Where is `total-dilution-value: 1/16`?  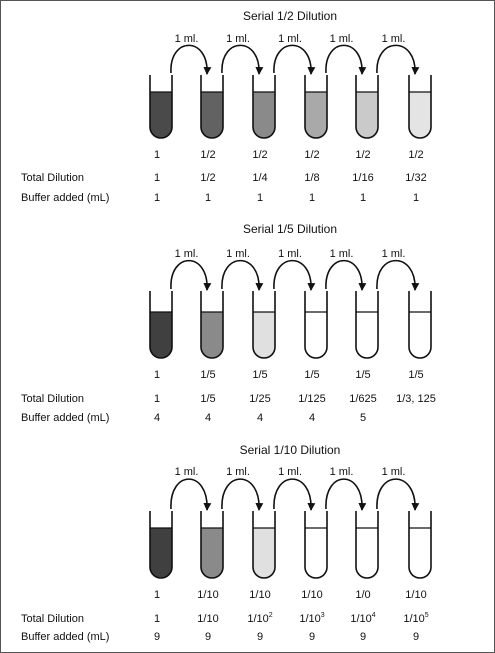
total-dilution-value: 1/16 is located at coordinates (362, 178).